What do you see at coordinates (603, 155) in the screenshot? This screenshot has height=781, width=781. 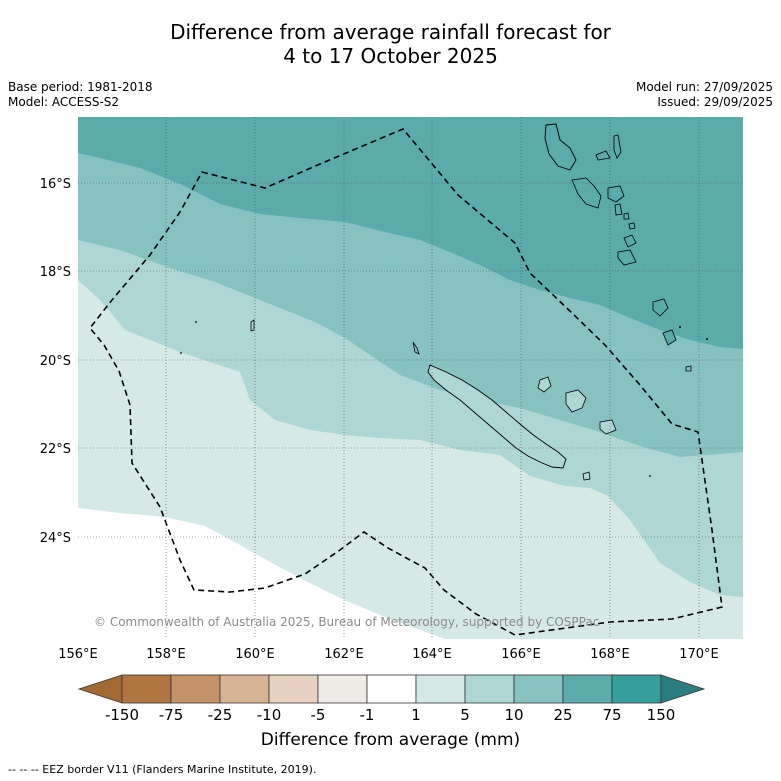 I see `vanuatu-islet-a` at bounding box center [603, 155].